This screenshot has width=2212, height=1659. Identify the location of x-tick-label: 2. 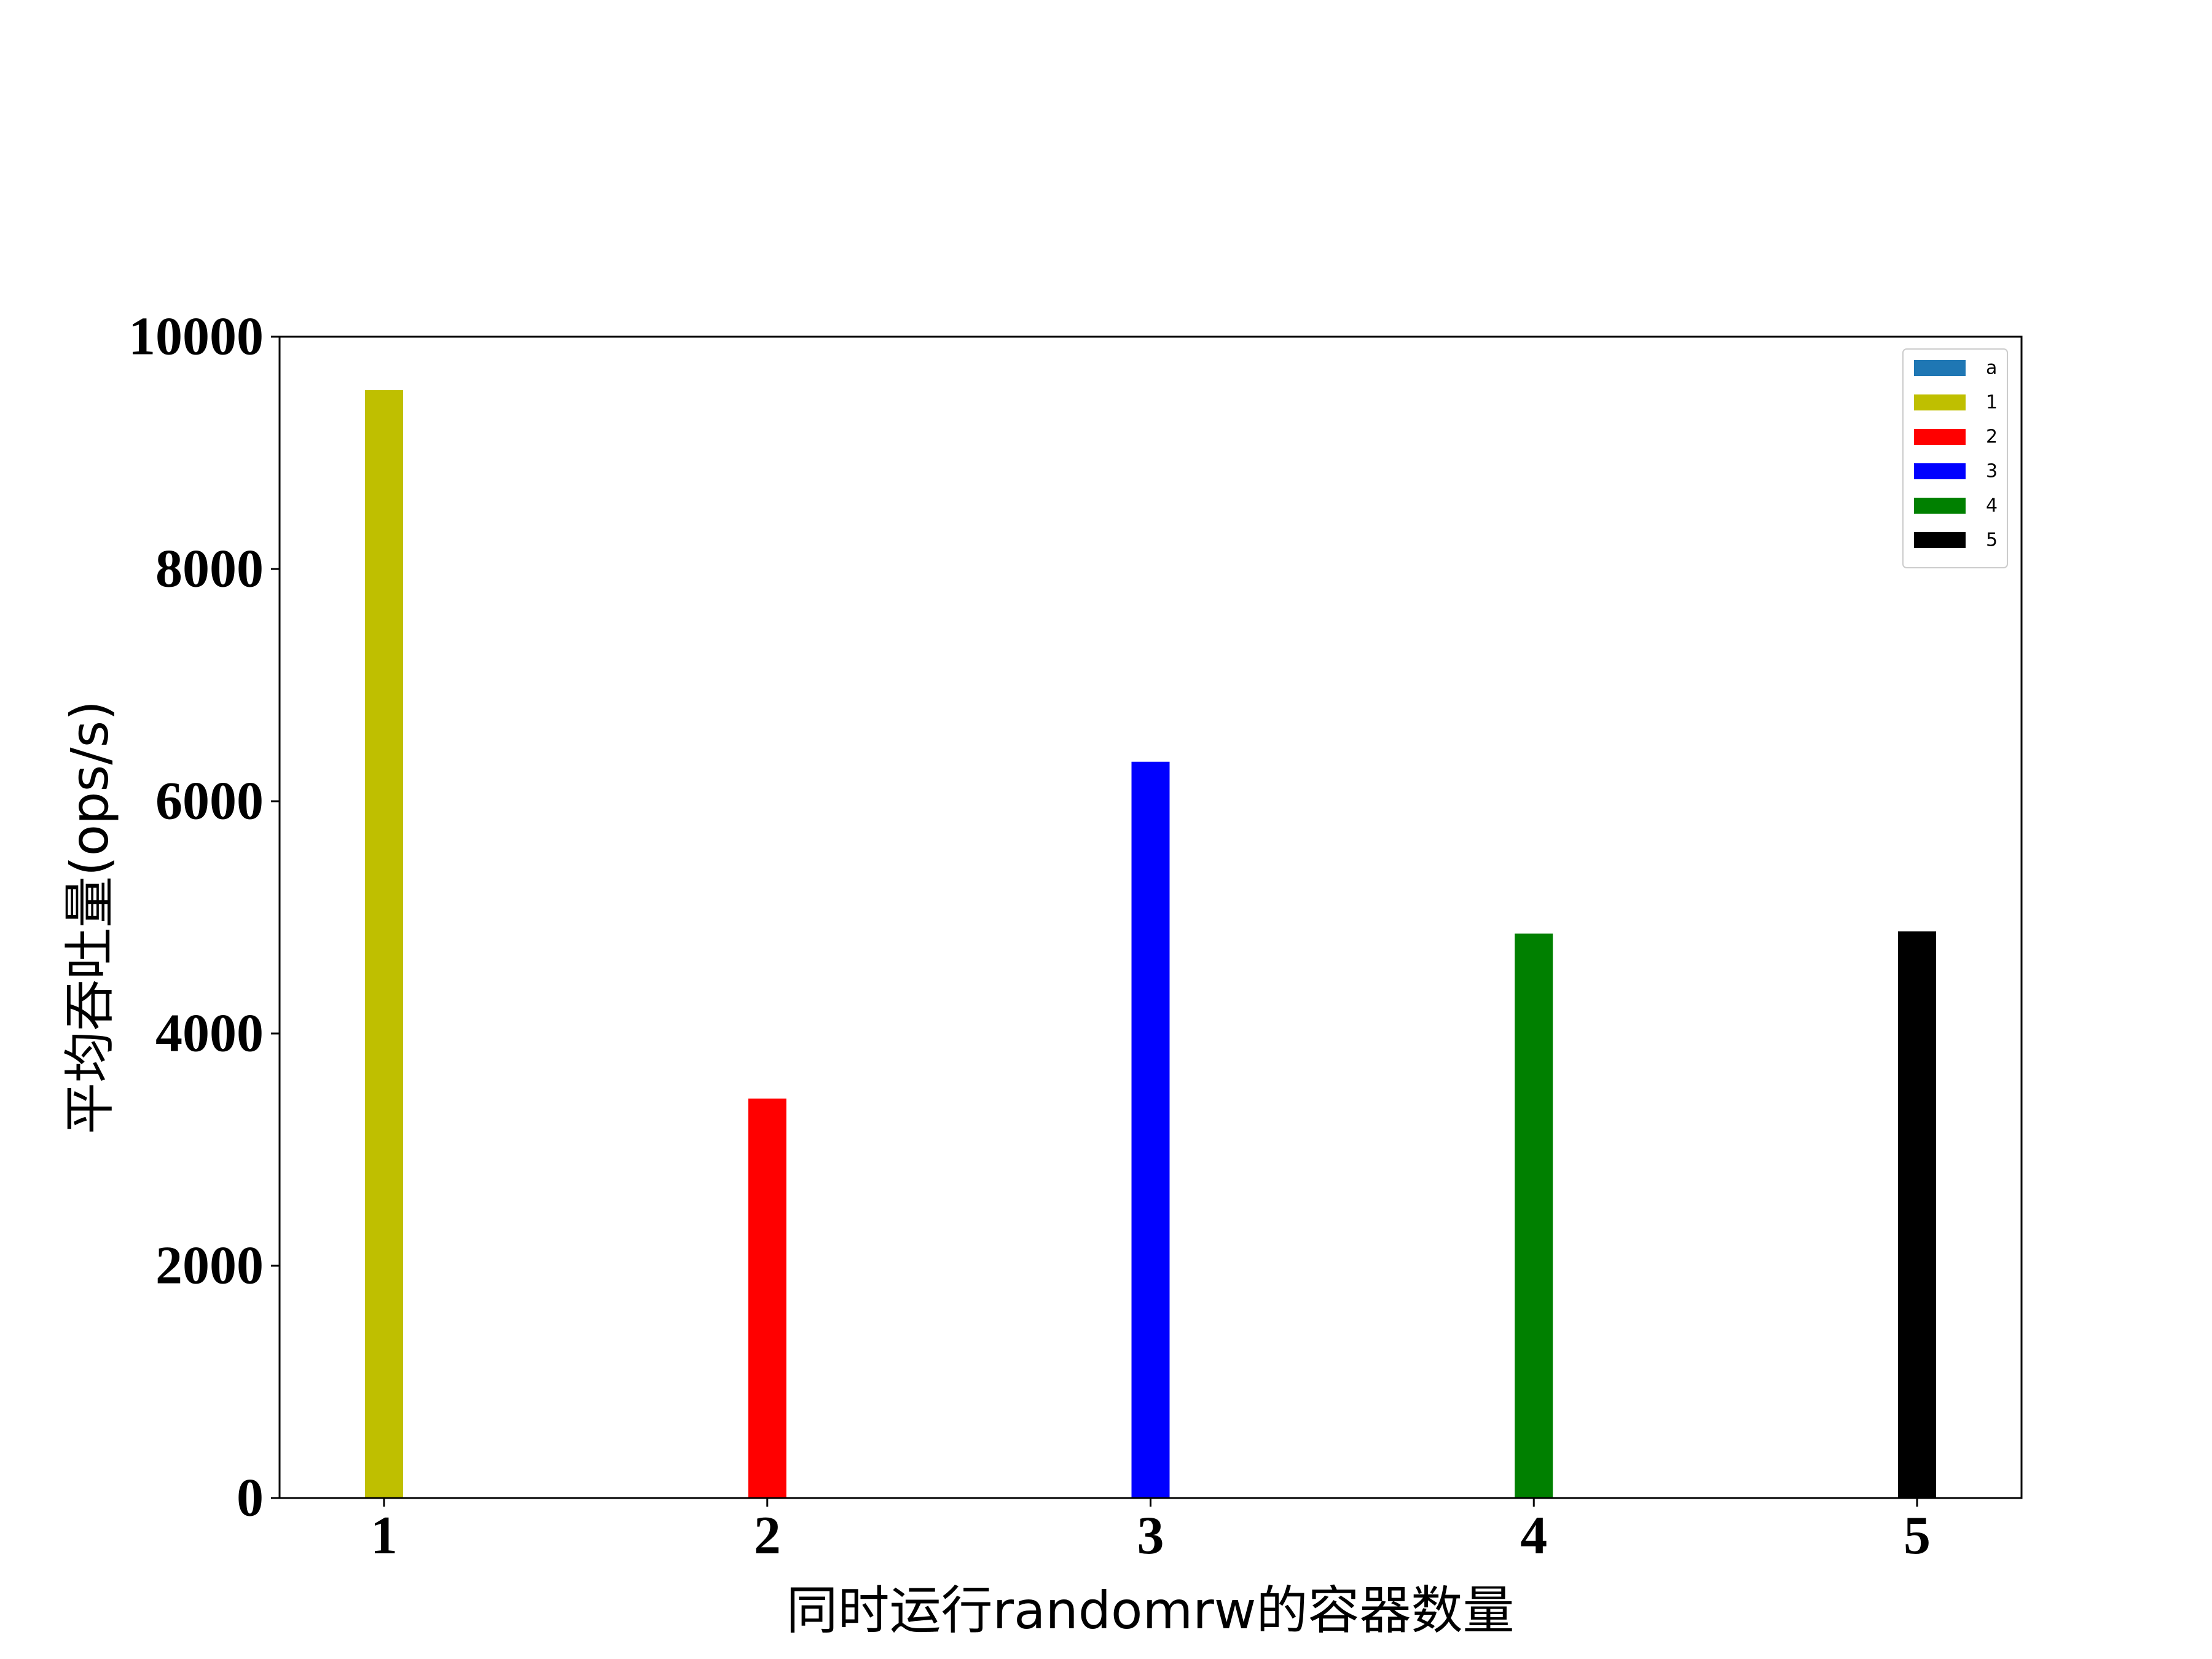
(767, 1536).